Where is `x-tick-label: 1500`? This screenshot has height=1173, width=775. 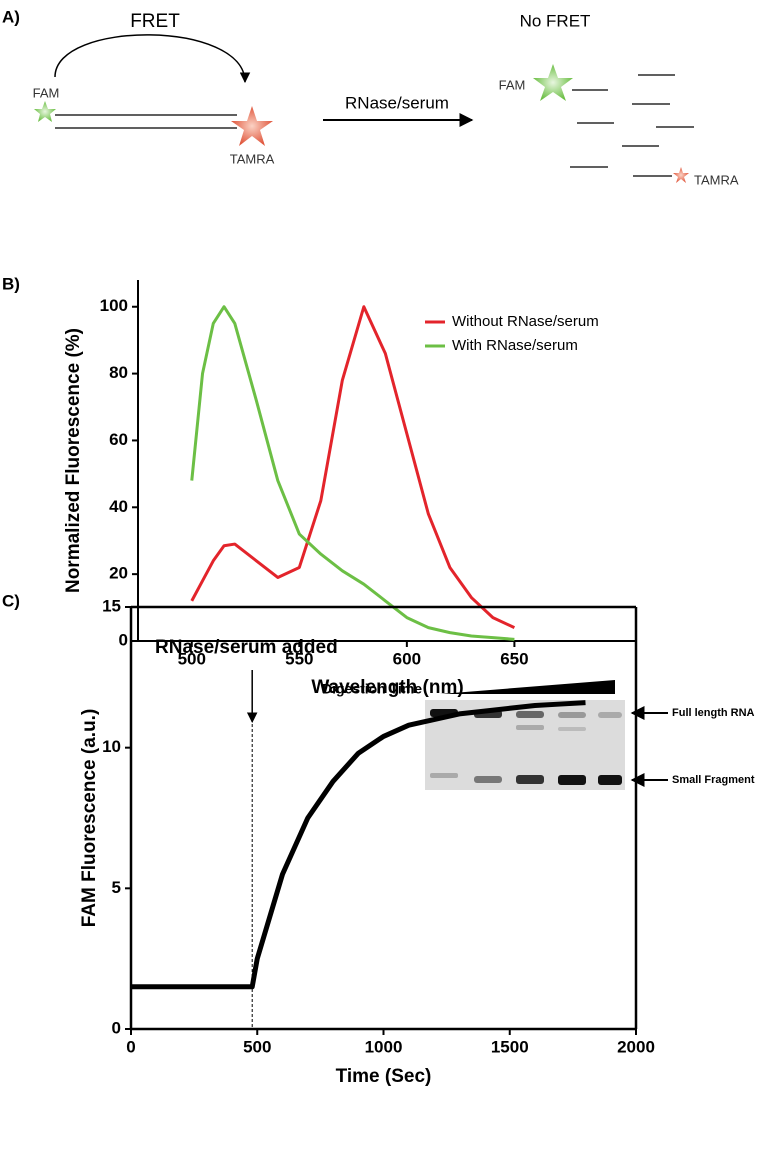
x-tick-label: 1500 is located at coordinates (510, 1046).